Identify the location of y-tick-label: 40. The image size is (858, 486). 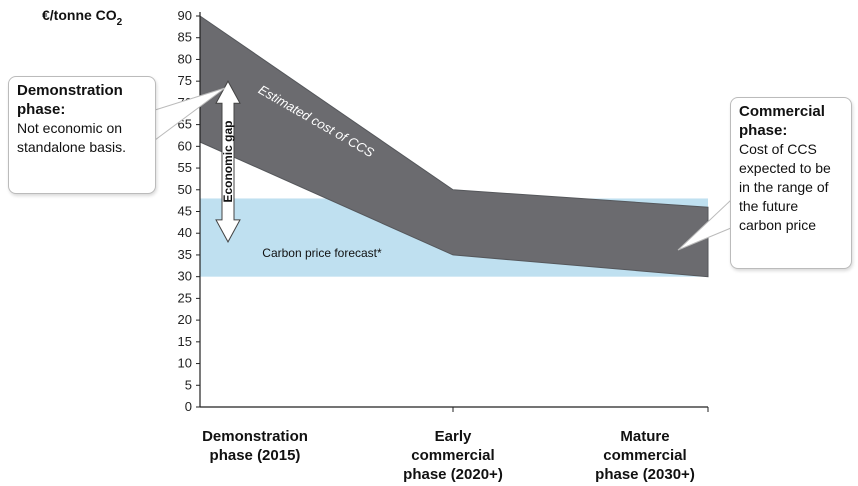
(185, 232).